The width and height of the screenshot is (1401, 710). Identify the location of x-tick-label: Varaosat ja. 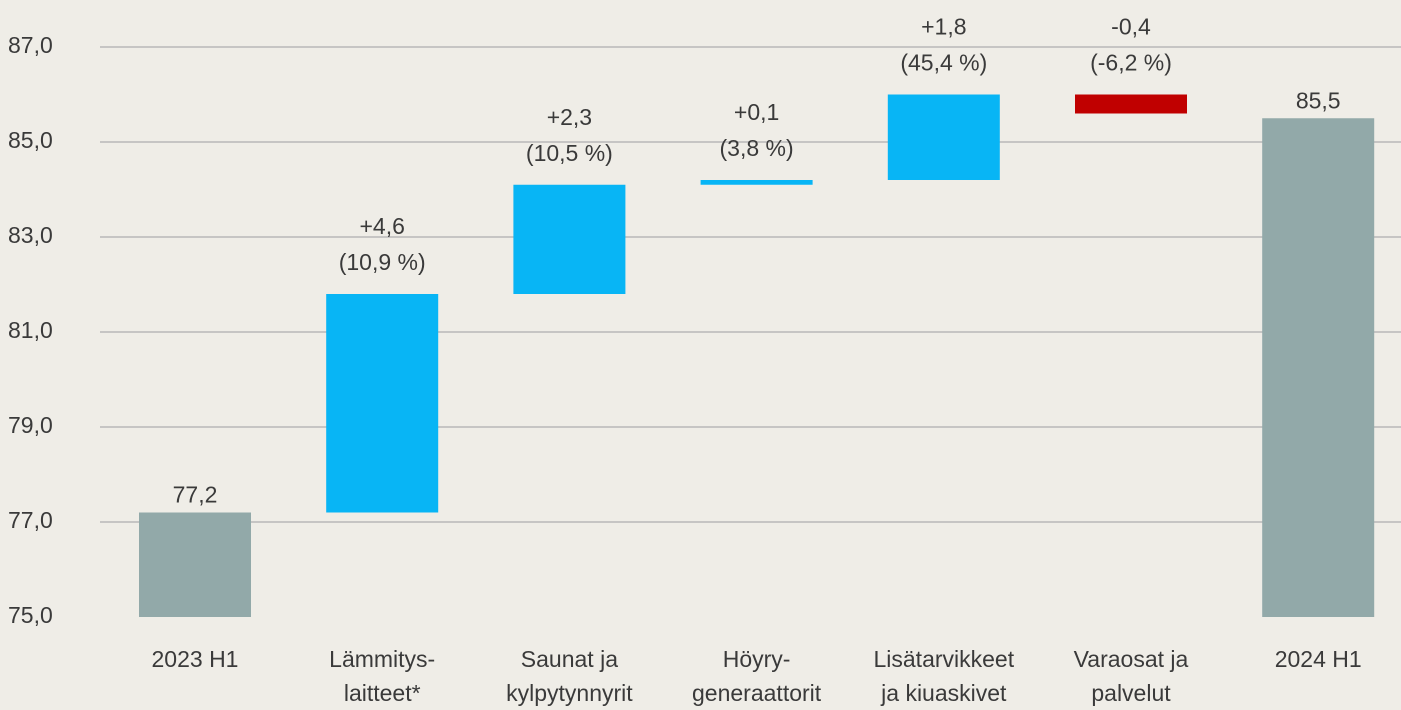
(1131, 659).